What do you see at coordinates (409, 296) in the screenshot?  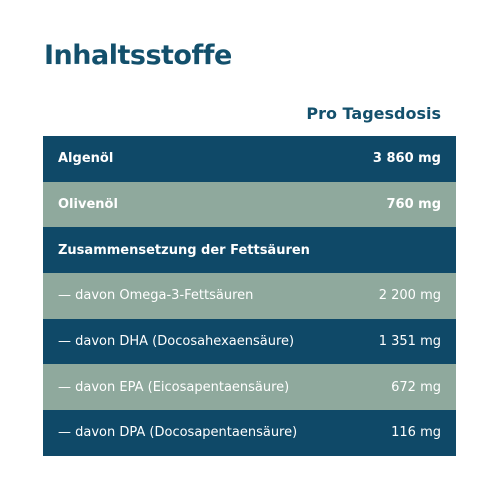 I see `row-value: 2 200 mg` at bounding box center [409, 296].